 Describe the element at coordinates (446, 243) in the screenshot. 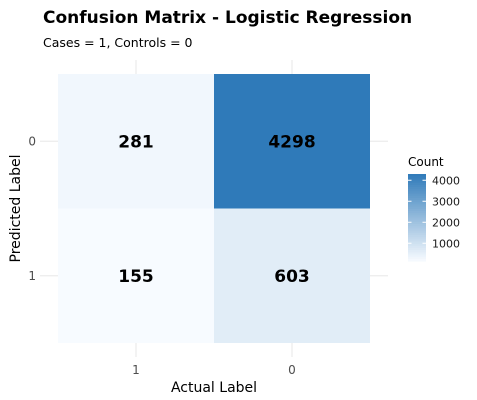

I see `legend-tick-label: 1000` at that location.